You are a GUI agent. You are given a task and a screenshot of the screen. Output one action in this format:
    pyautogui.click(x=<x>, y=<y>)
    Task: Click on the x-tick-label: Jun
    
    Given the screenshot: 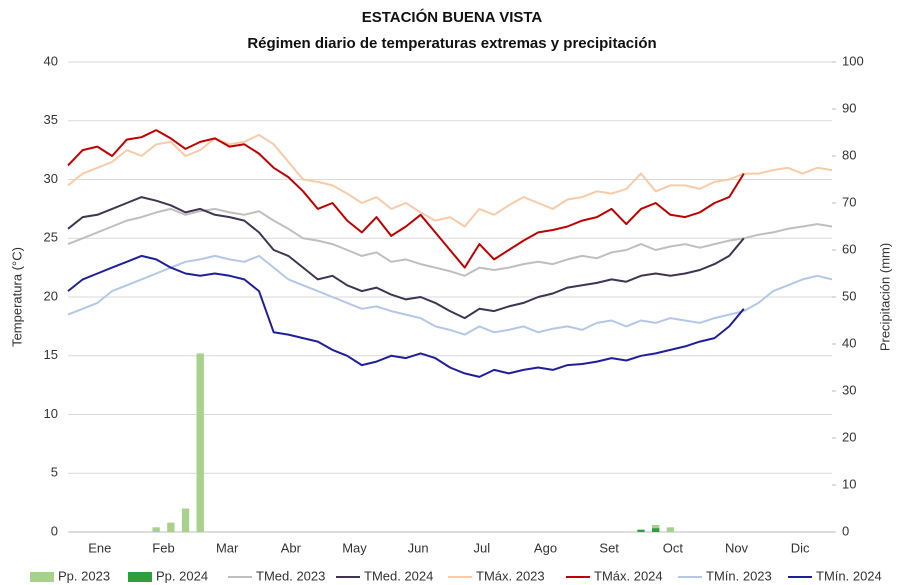 What is the action you would take?
    pyautogui.click(x=418, y=547)
    